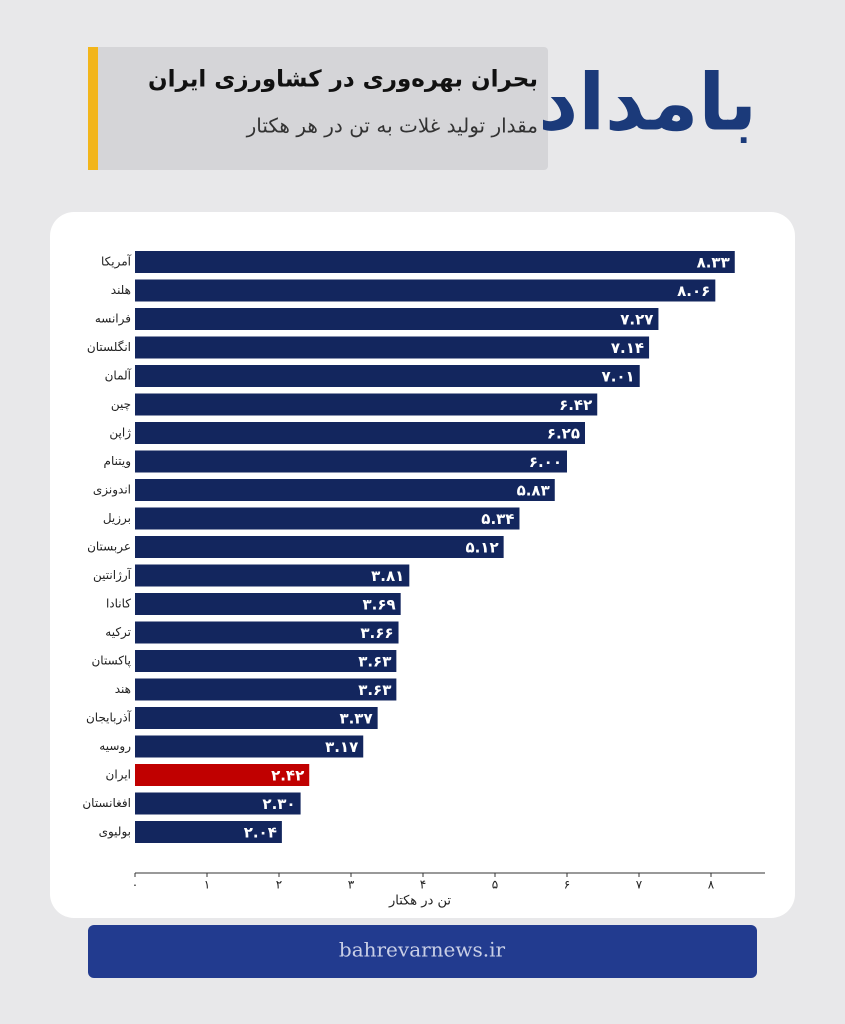  I want to click on value-label: ۳.۱۷, so click(341, 747).